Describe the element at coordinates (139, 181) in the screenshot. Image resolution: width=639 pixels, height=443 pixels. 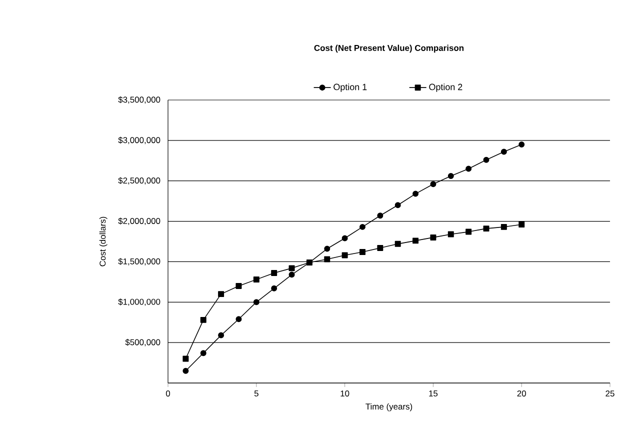
I see `y-tick-label: $2,500,000` at that location.